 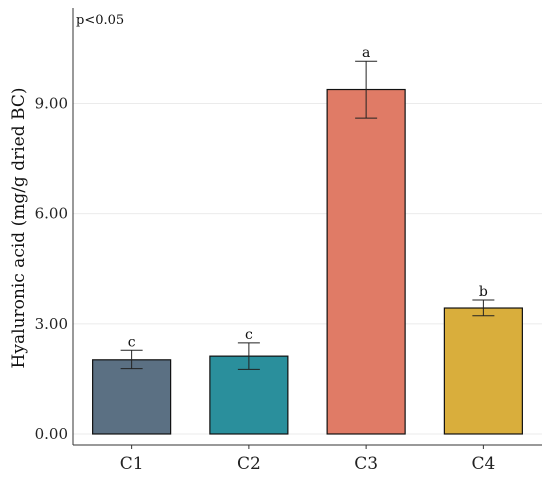 What do you see at coordinates (51, 324) in the screenshot?
I see `y-tick-label: 3.00` at bounding box center [51, 324].